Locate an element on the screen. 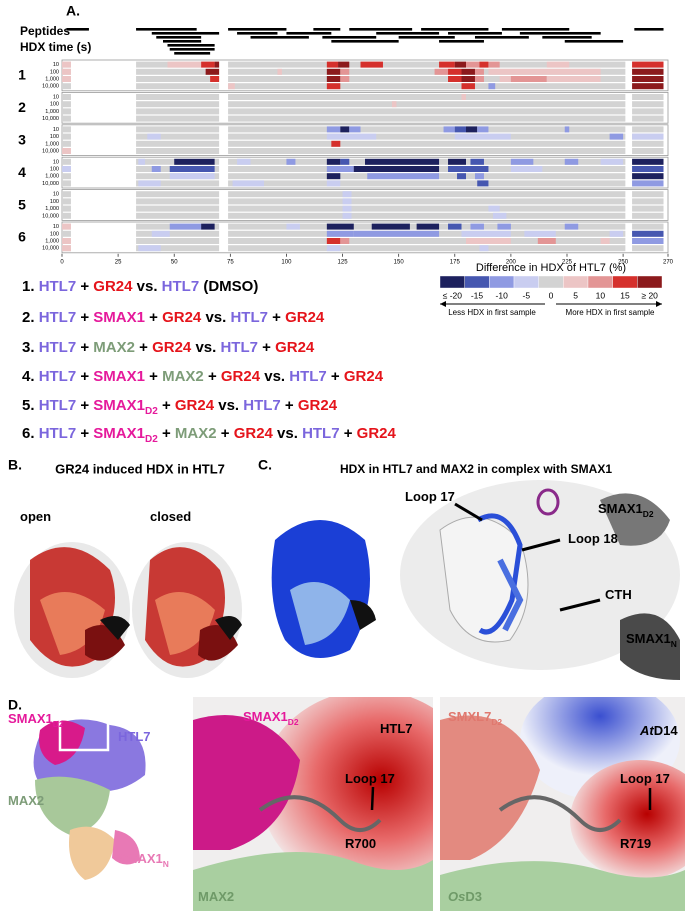 This screenshot has width=685, height=911. panel-letter: B. is located at coordinates (15, 465).